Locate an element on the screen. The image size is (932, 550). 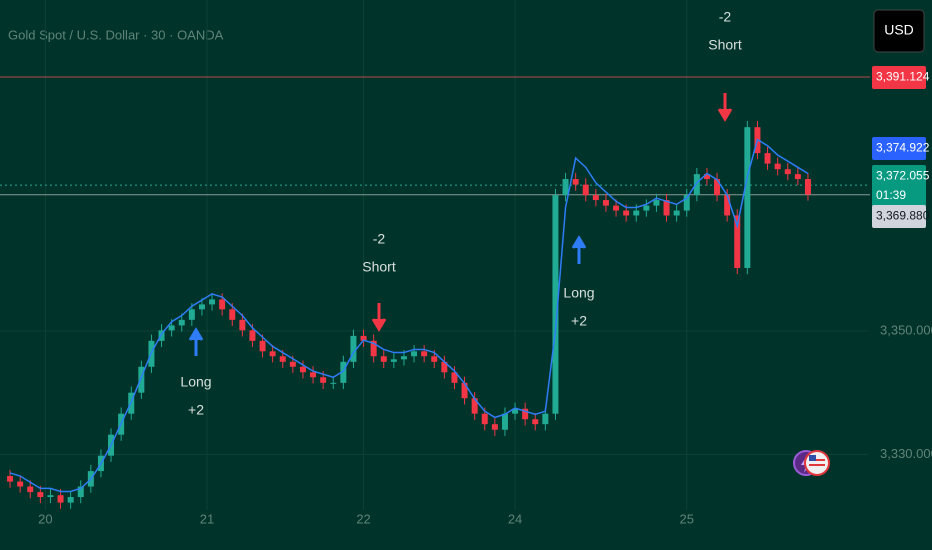
x-tick-label: 20 is located at coordinates (45, 518).